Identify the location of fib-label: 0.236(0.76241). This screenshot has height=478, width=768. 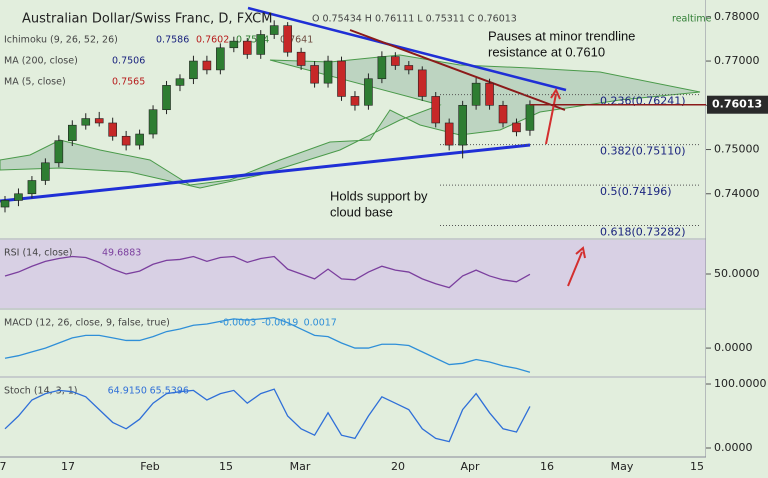
(643, 101).